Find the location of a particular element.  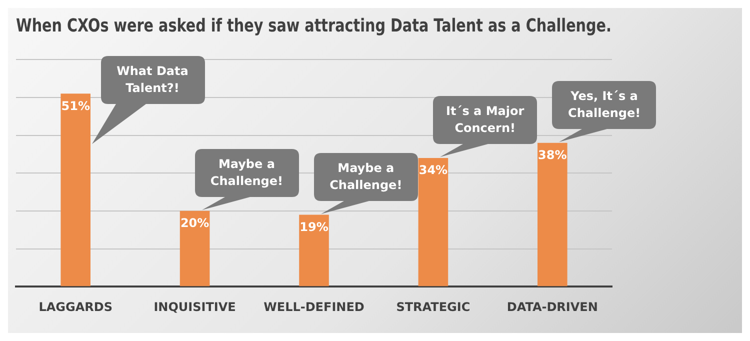

x-tick-label: LAGGARDS is located at coordinates (75, 307).